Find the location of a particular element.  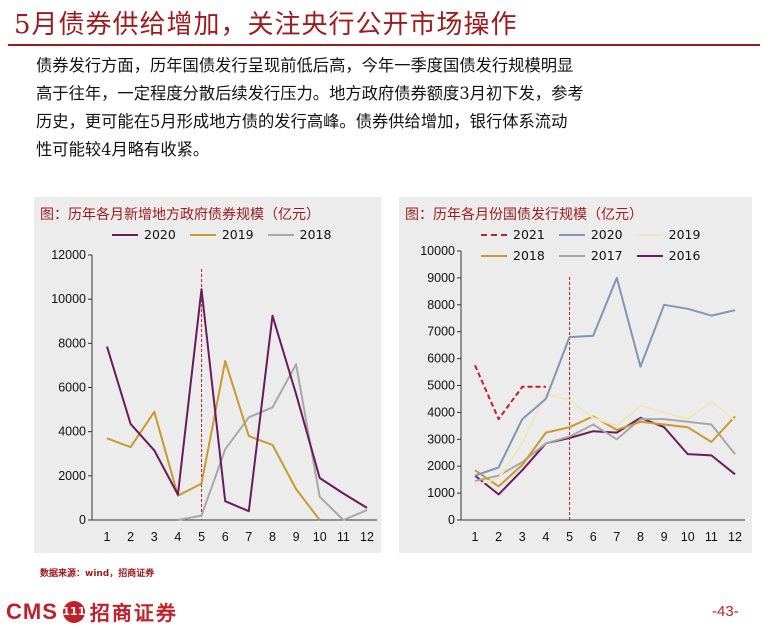

title-divider is located at coordinates (384, 45).